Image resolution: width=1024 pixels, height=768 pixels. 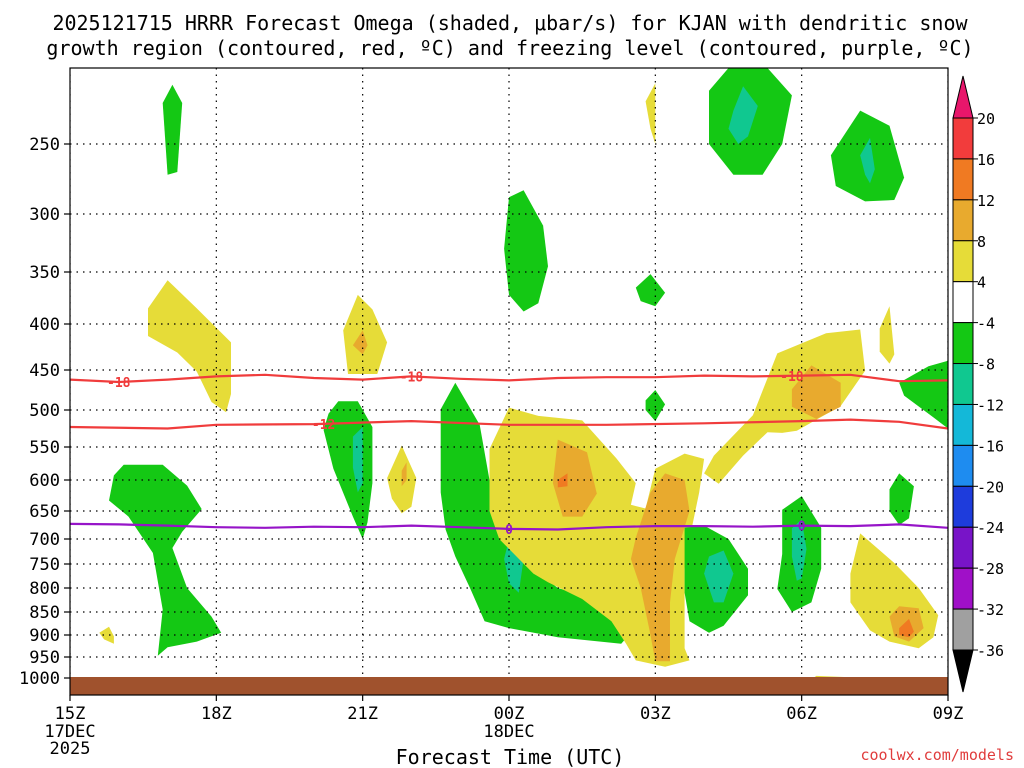 I want to click on y-tick-label-300: 300, so click(x=44, y=215).